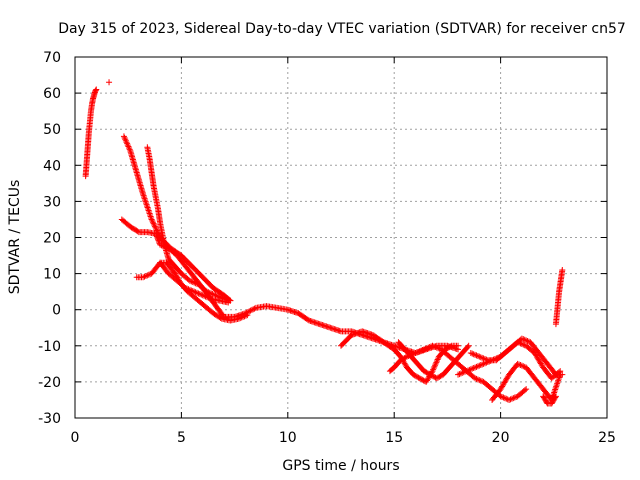  Describe the element at coordinates (181, 438) in the screenshot. I see `x-tick-label: 5` at that location.